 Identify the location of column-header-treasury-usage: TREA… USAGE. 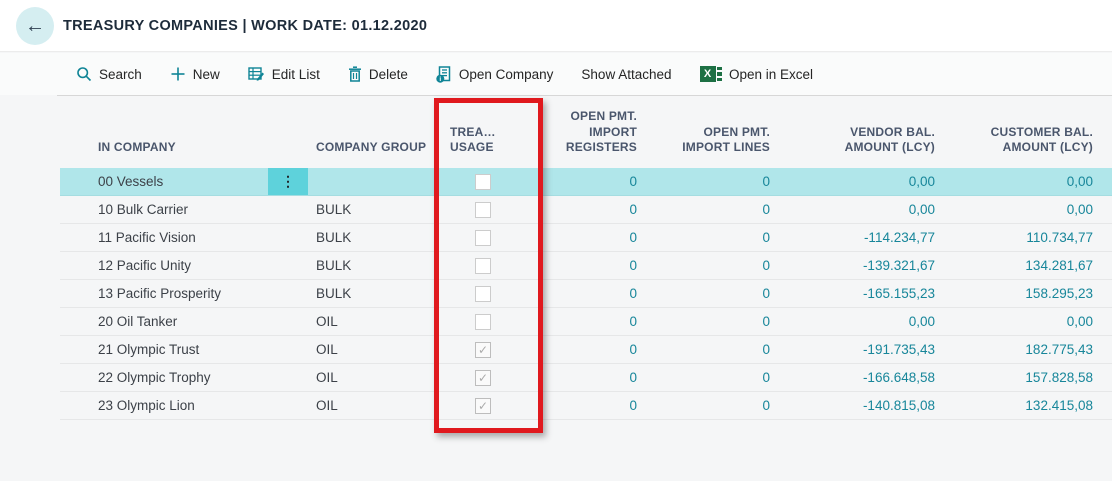
(473, 139).